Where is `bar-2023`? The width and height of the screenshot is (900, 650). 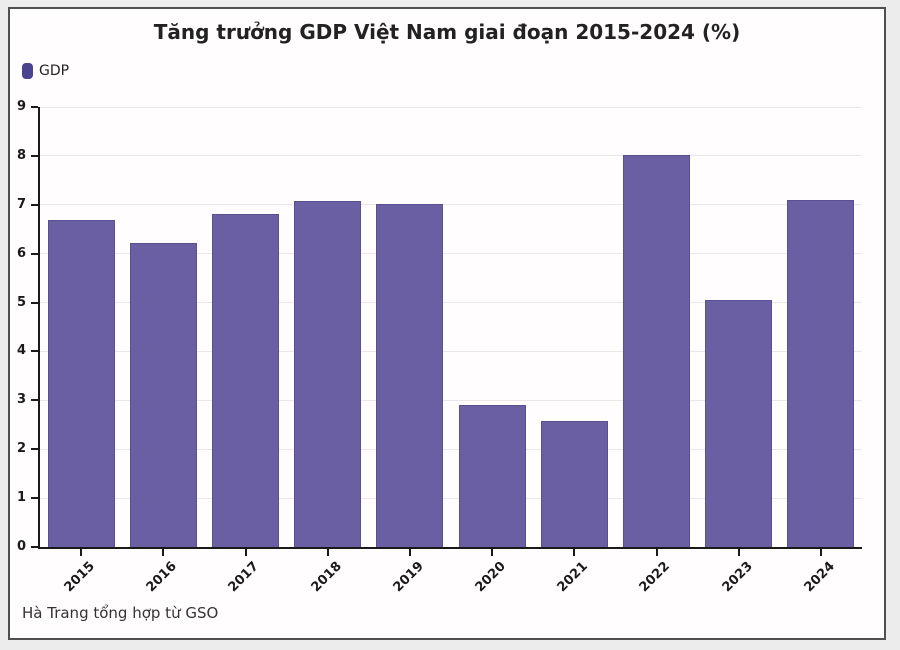
bar-2023 is located at coordinates (739, 423).